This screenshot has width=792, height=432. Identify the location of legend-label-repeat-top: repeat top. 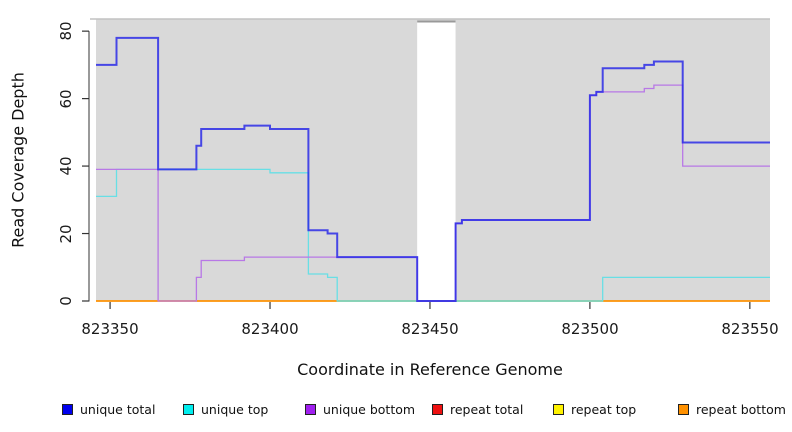
(604, 409).